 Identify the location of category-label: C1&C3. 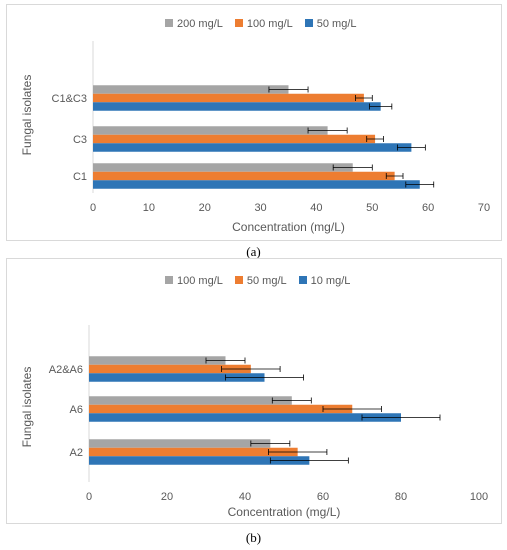
(69, 99).